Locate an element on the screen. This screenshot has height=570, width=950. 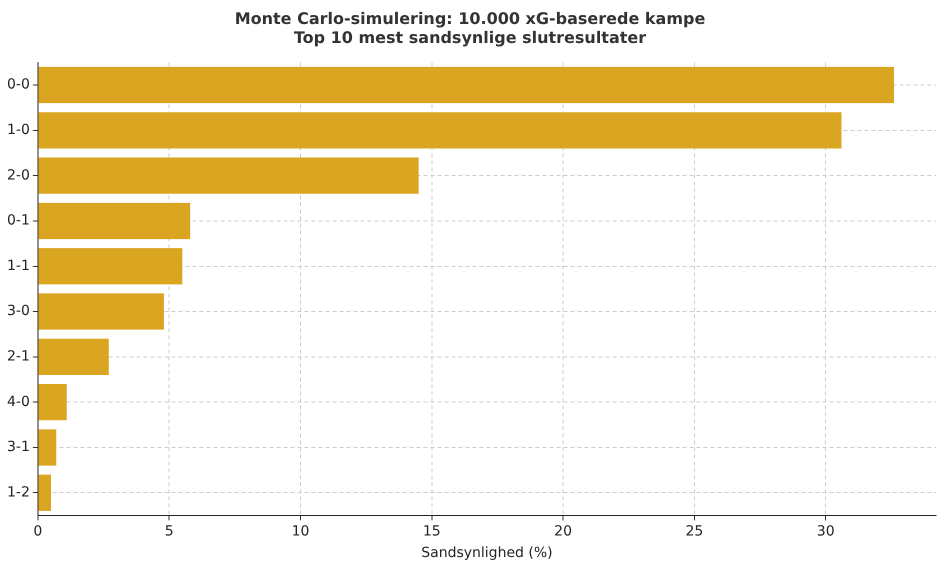
y-tick-label: 3-0 is located at coordinates (18, 311).